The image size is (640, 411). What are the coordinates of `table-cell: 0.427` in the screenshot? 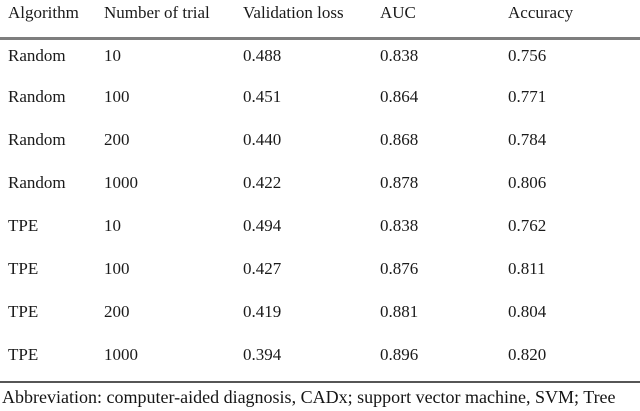 It's located at (262, 268).